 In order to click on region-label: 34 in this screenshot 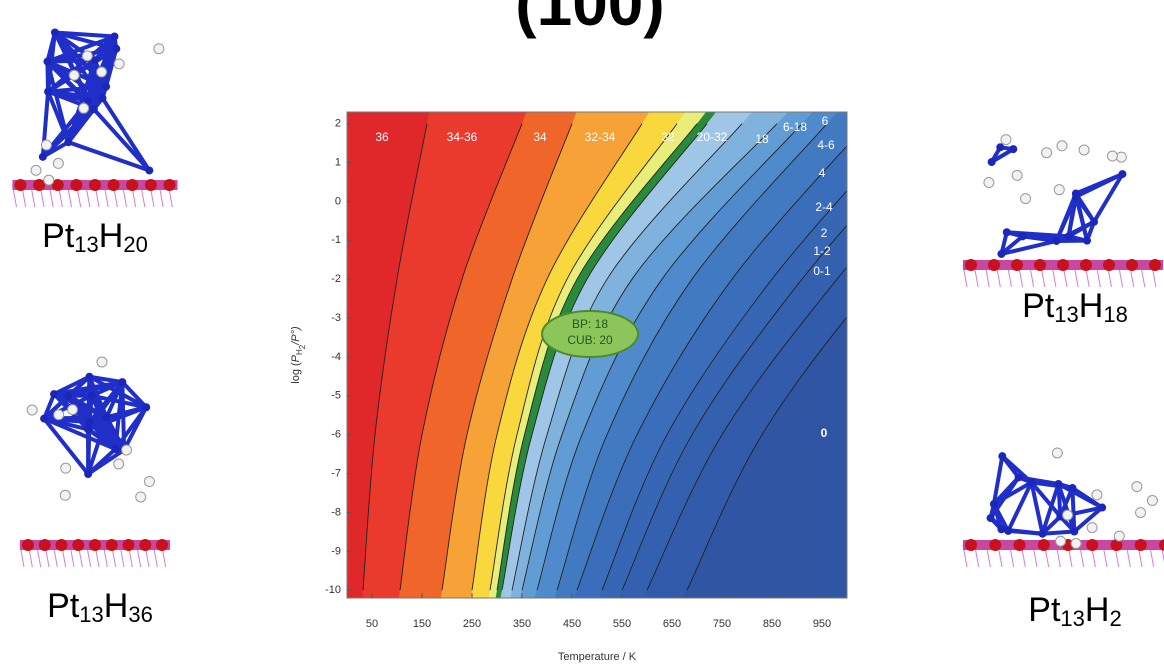, I will do `click(540, 137)`.